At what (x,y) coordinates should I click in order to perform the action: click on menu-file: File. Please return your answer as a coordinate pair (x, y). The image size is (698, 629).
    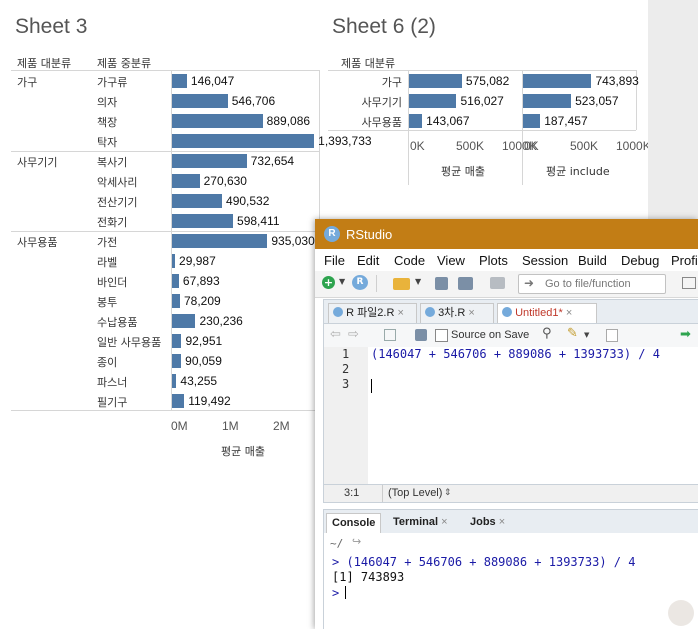
    Looking at the image, I should click on (334, 260).